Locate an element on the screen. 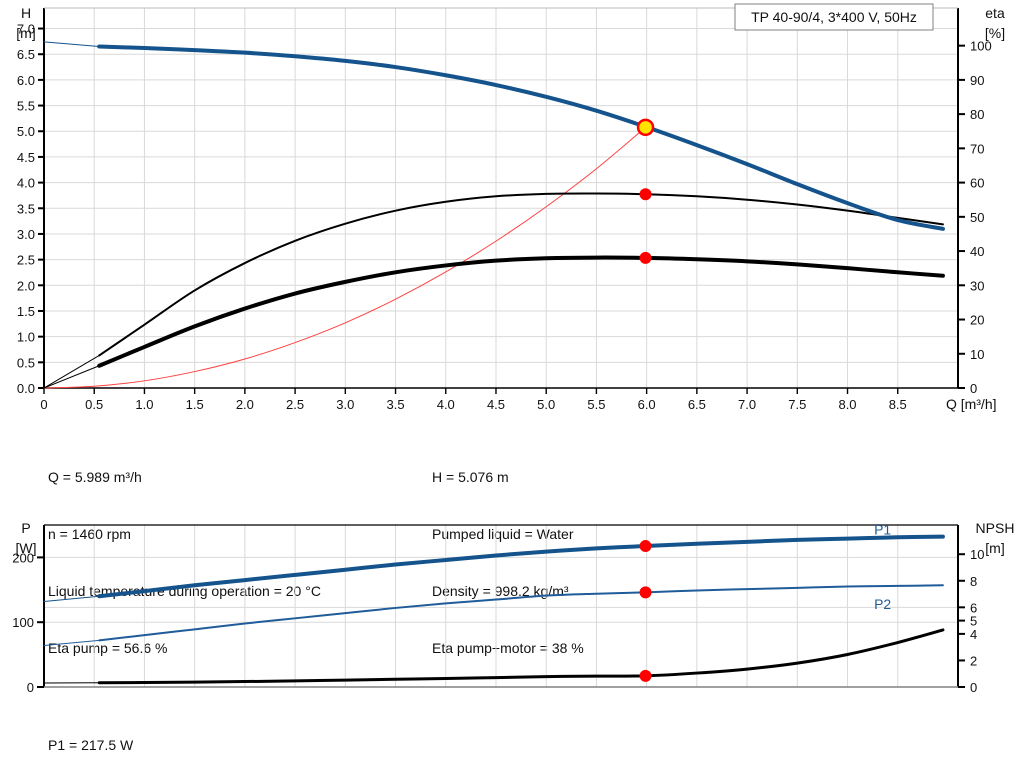 The height and width of the screenshot is (781, 1024). info-bottom-p1: P1 = 217.5 W is located at coordinates (91, 745).